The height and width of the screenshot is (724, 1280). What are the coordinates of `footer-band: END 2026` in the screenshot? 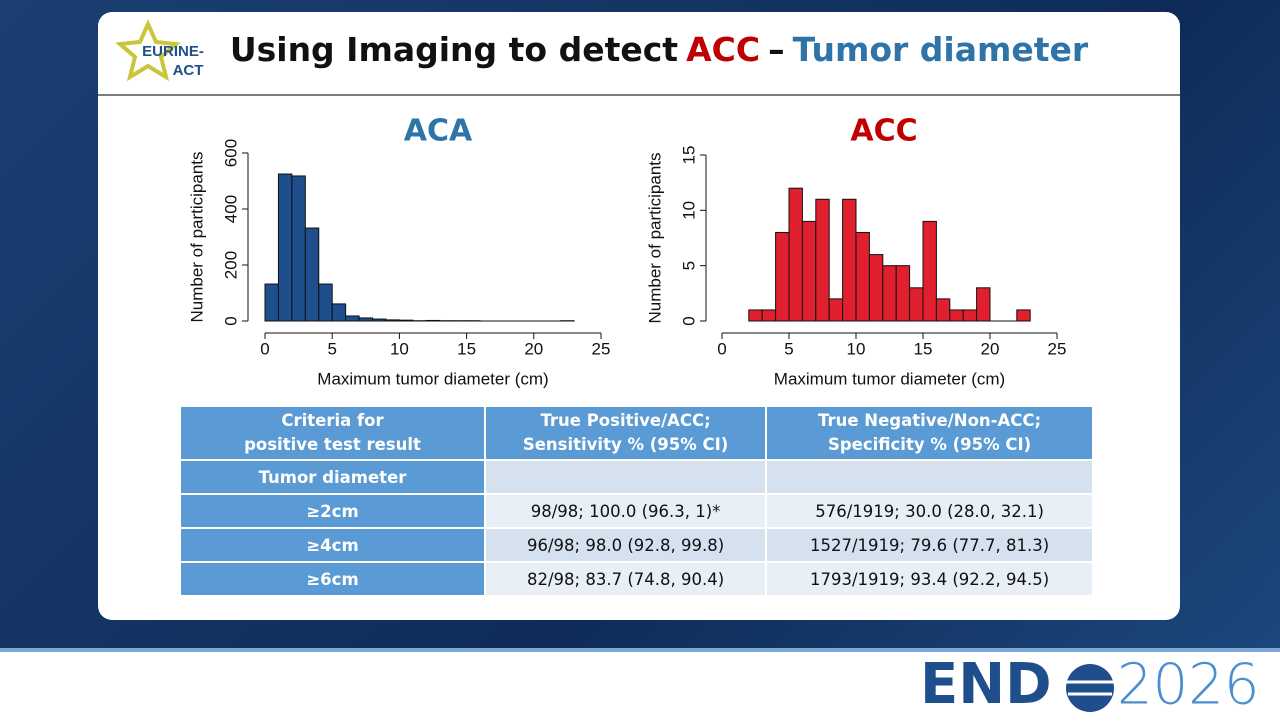 It's located at (640, 686).